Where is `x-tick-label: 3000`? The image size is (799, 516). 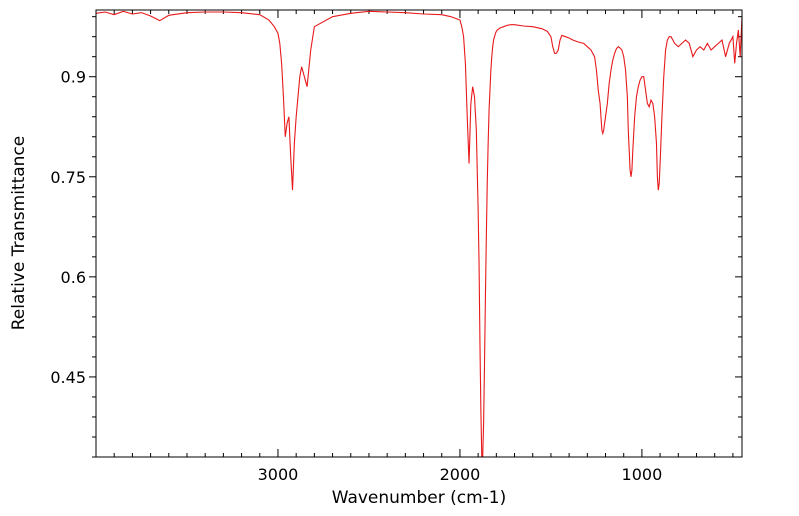
x-tick-label: 3000 is located at coordinates (278, 474).